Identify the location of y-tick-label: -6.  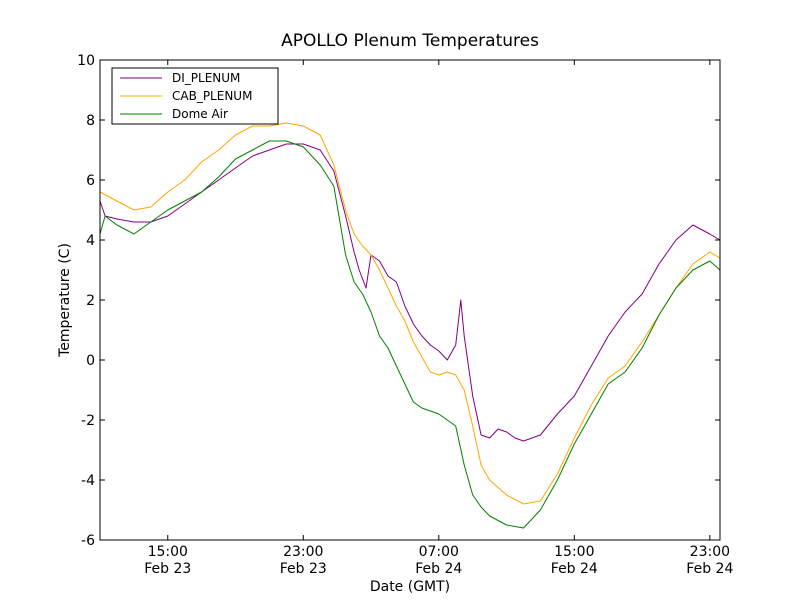
(88, 541).